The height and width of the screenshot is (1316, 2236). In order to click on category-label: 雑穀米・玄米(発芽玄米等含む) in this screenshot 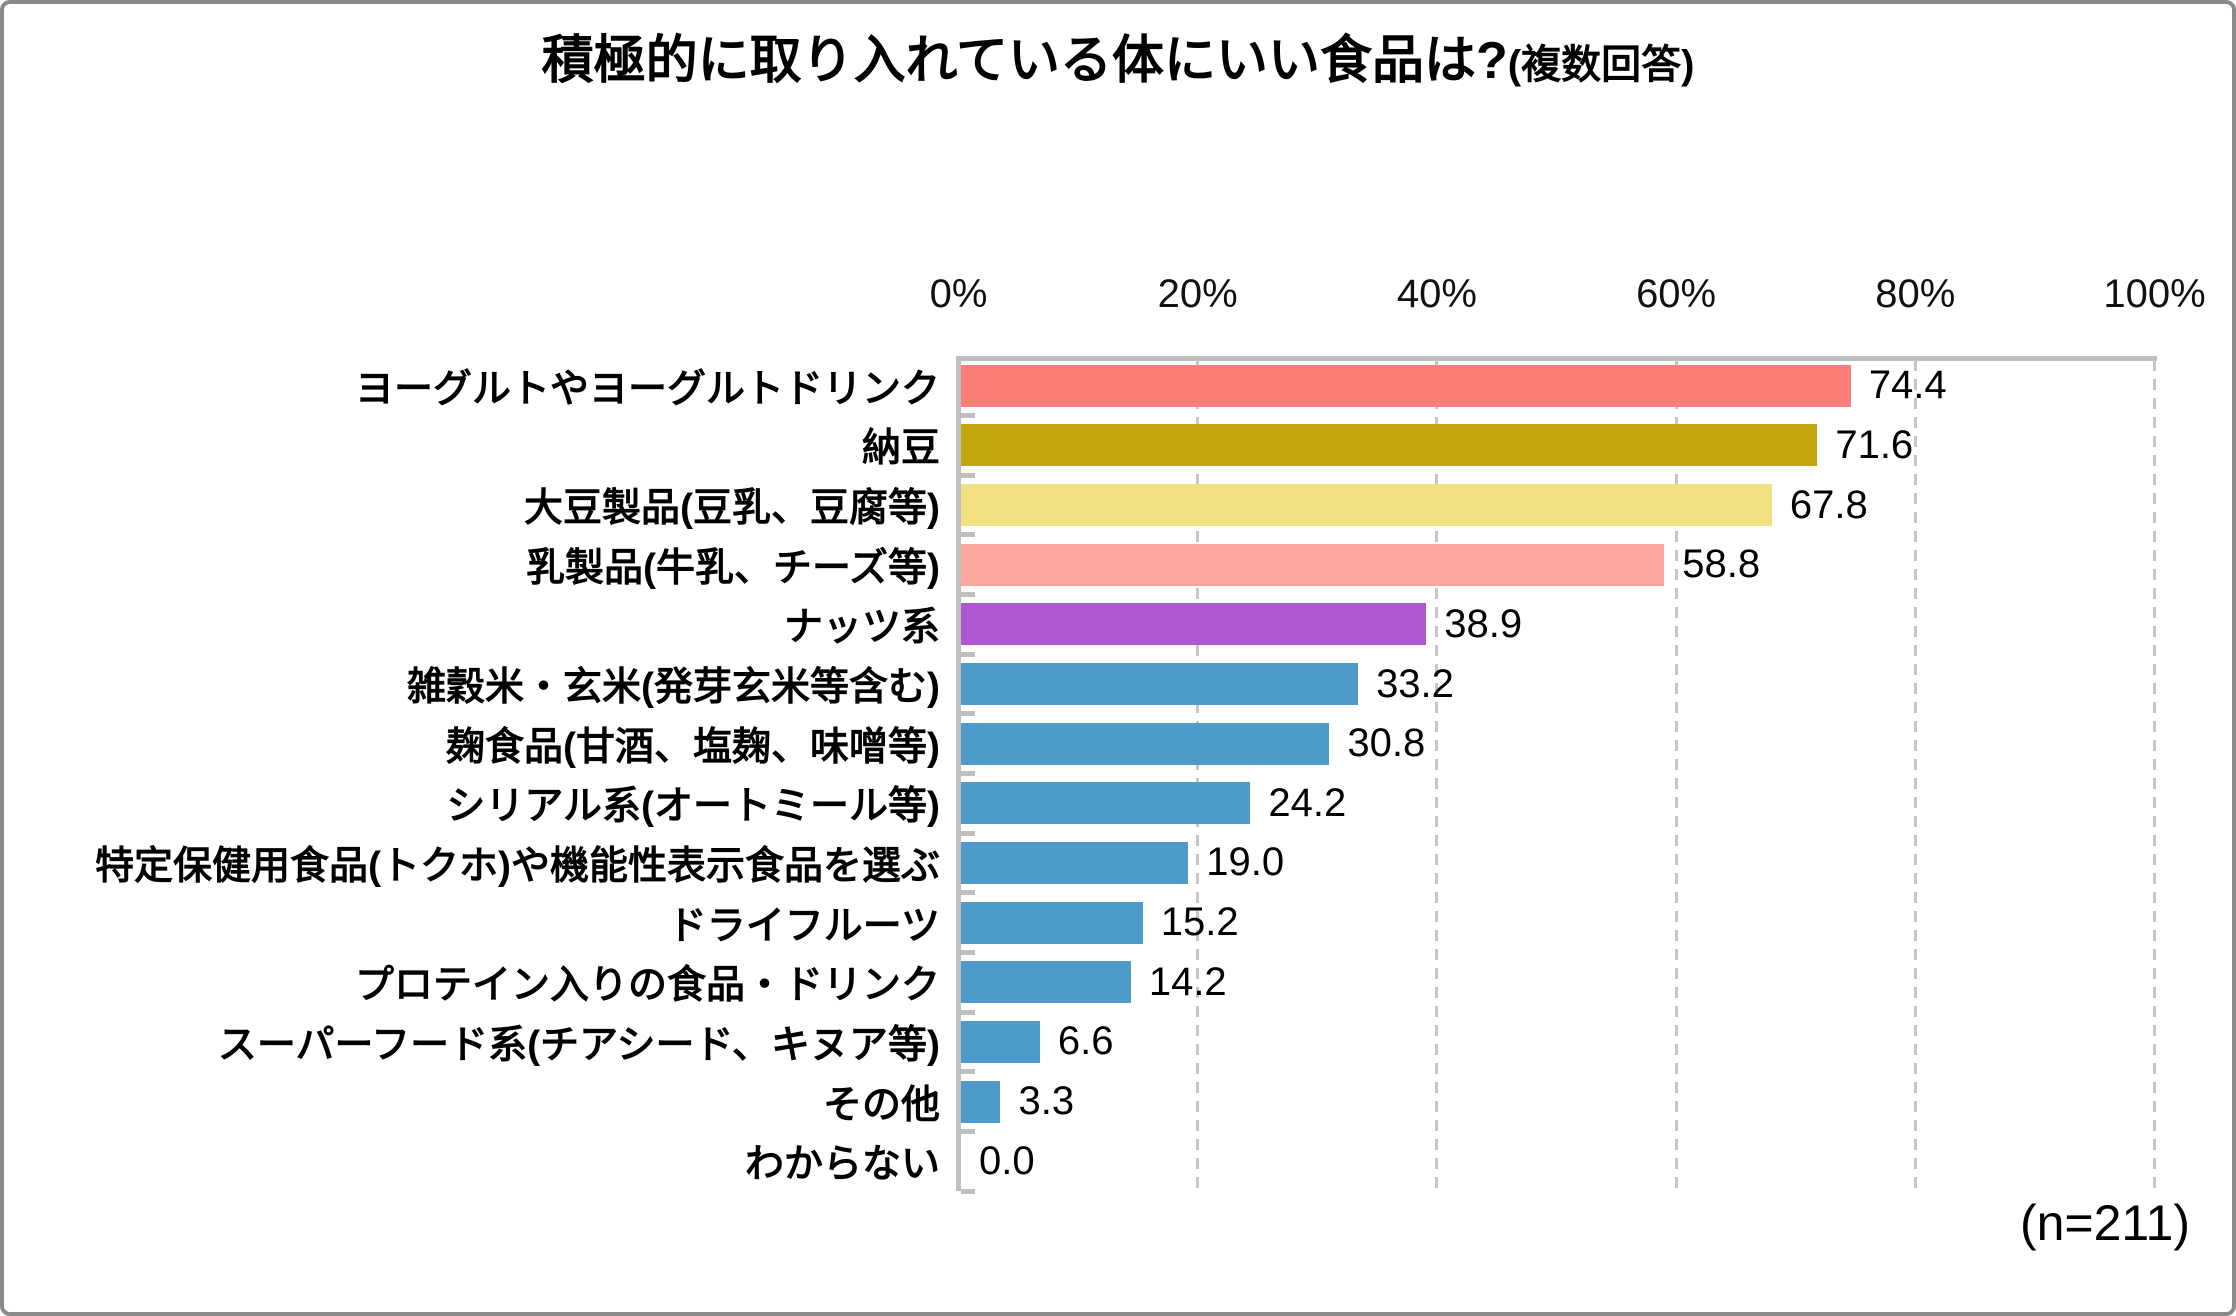, I will do `click(673, 688)`.